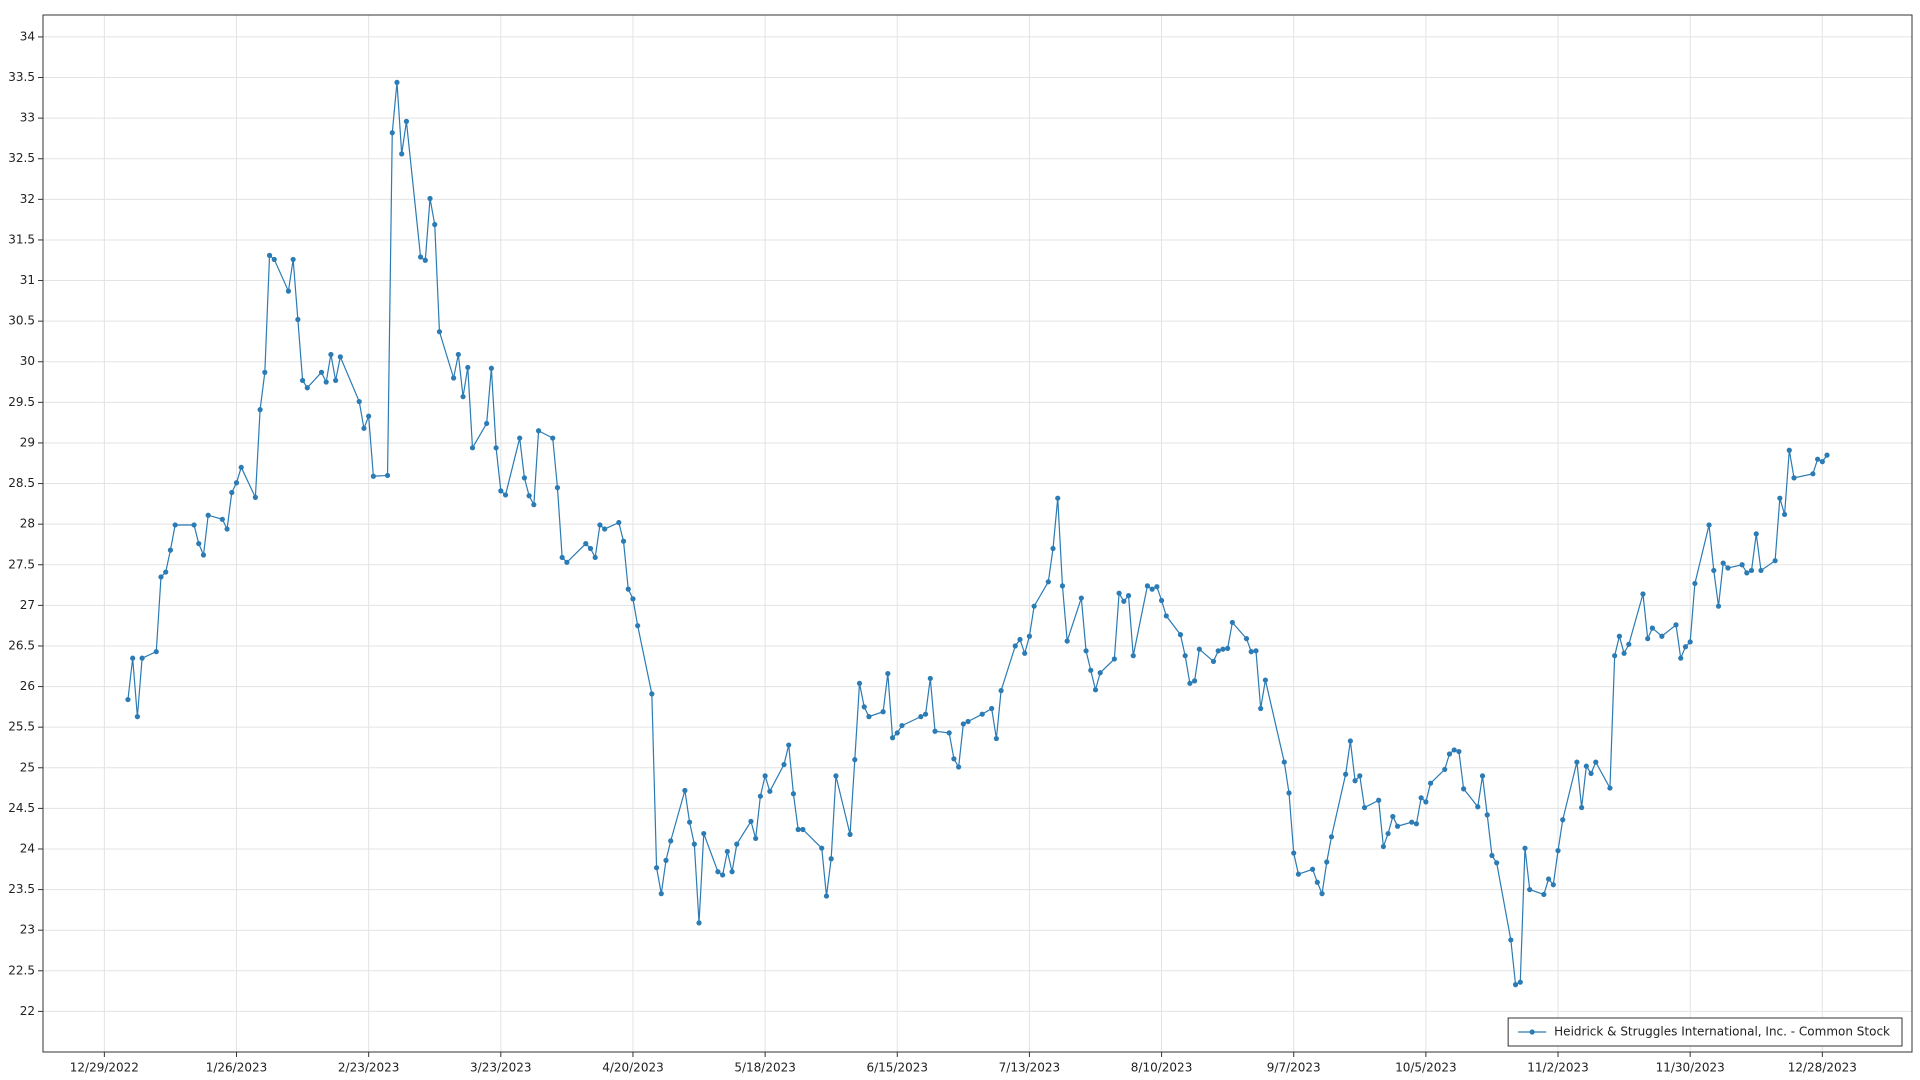 The image size is (1920, 1080). I want to click on x-tick-label: 11/30/2023, so click(1690, 1068).